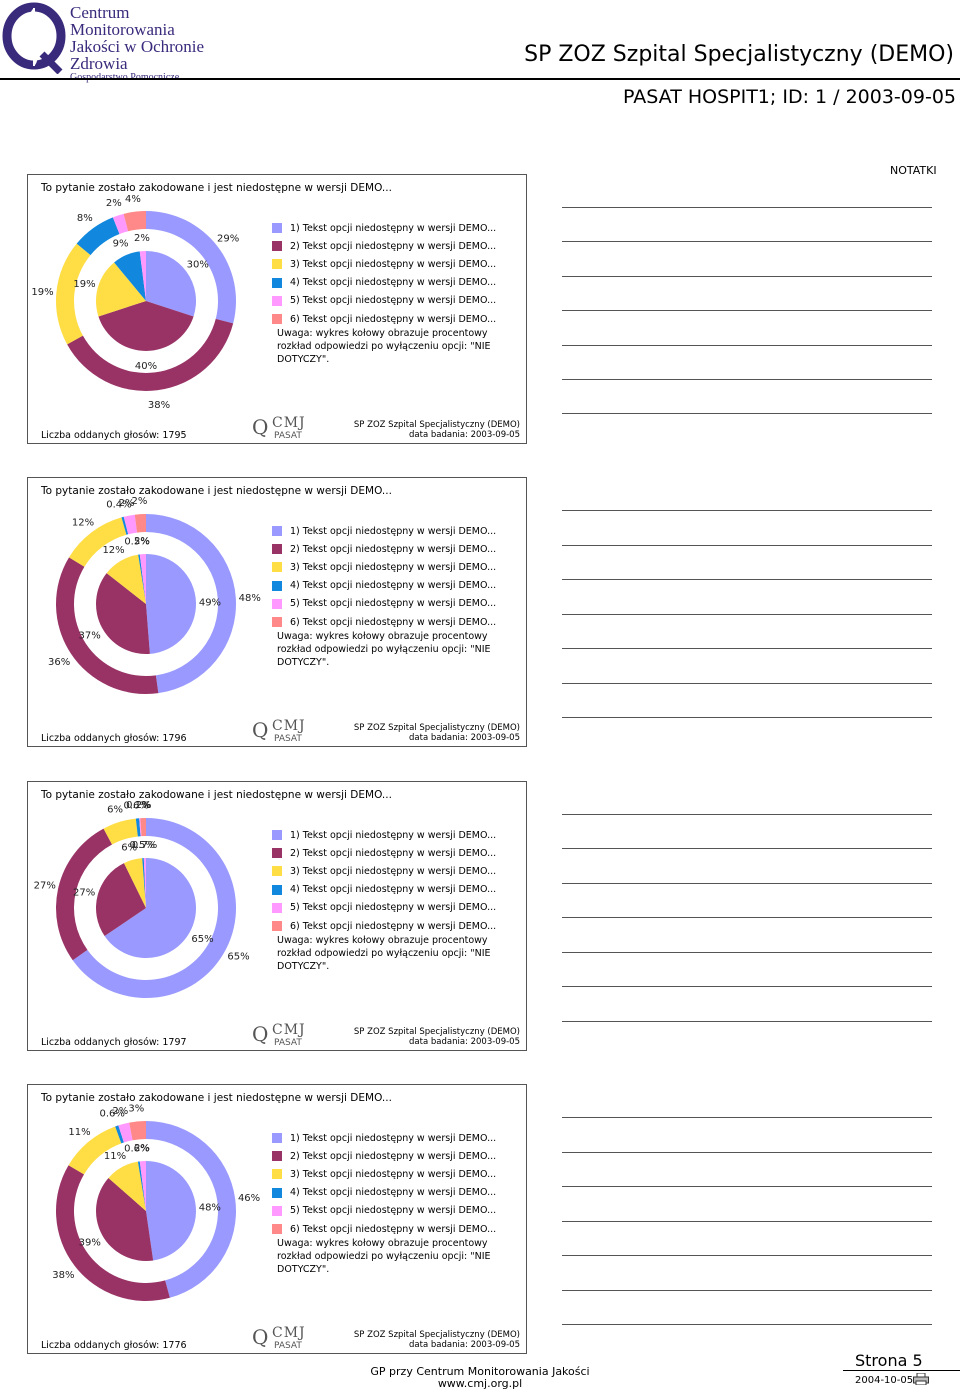 The image size is (960, 1391). What do you see at coordinates (480, 1383) in the screenshot?
I see `footer-url: www.cmj.org.pl` at bounding box center [480, 1383].